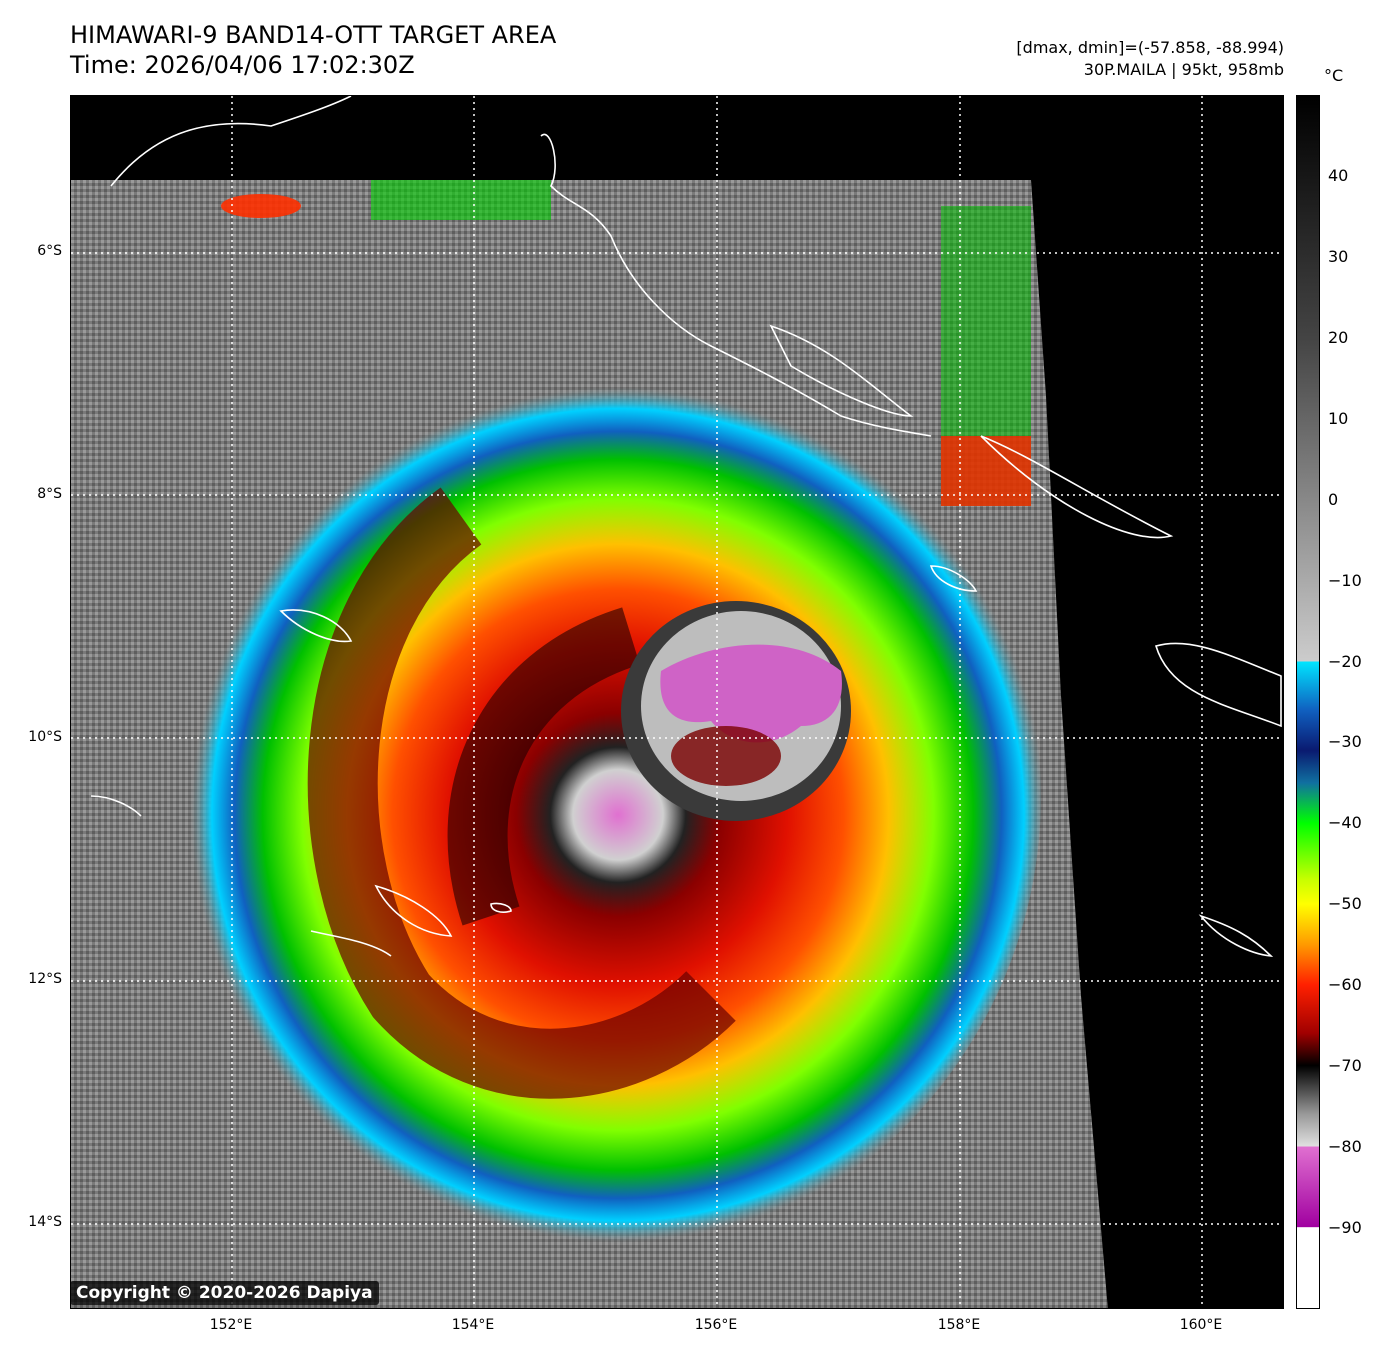  What do you see at coordinates (231, 1325) in the screenshot?
I see `lon-label-152e: 152°E` at bounding box center [231, 1325].